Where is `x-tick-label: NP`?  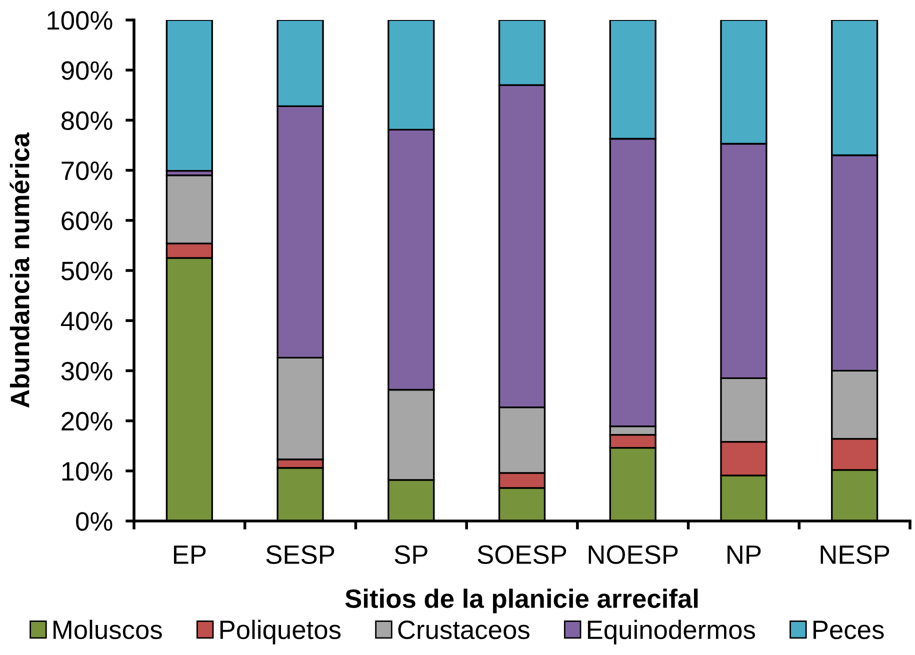 x-tick-label: NP is located at coordinates (744, 555).